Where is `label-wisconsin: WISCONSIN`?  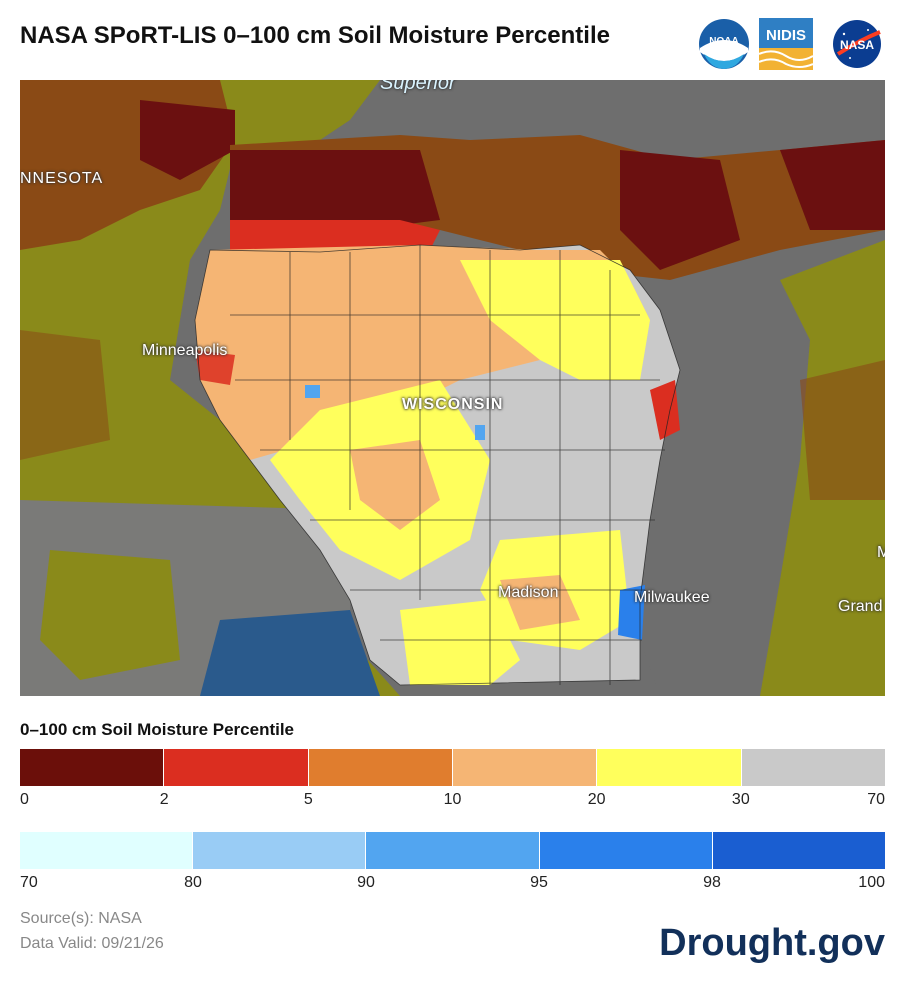
label-wisconsin: WISCONSIN is located at coordinates (453, 404).